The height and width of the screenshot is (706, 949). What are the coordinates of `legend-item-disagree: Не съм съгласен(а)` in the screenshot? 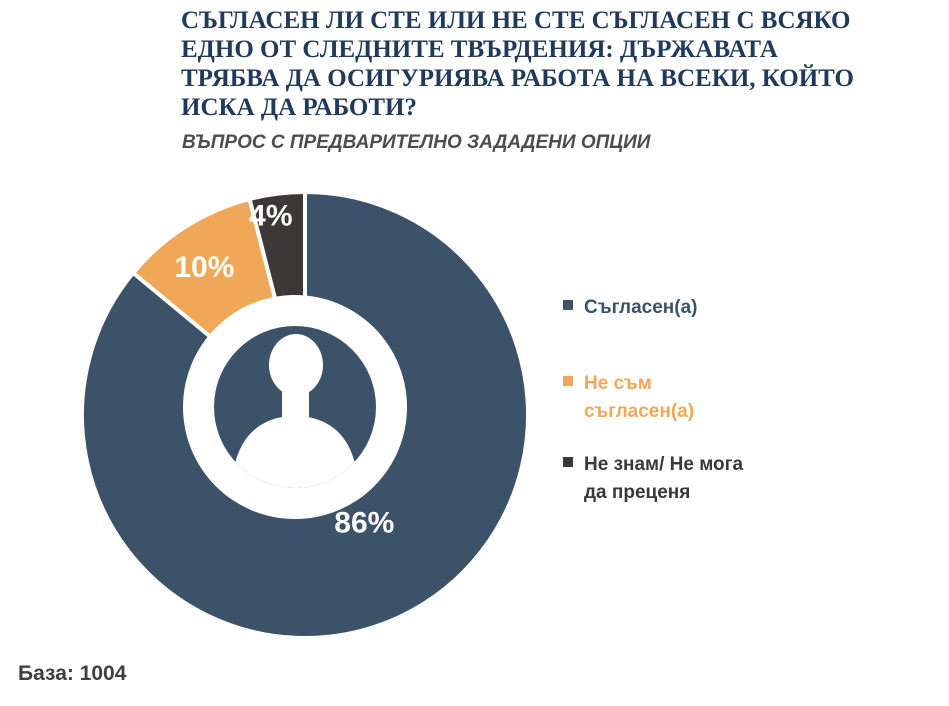 It's located at (628, 398).